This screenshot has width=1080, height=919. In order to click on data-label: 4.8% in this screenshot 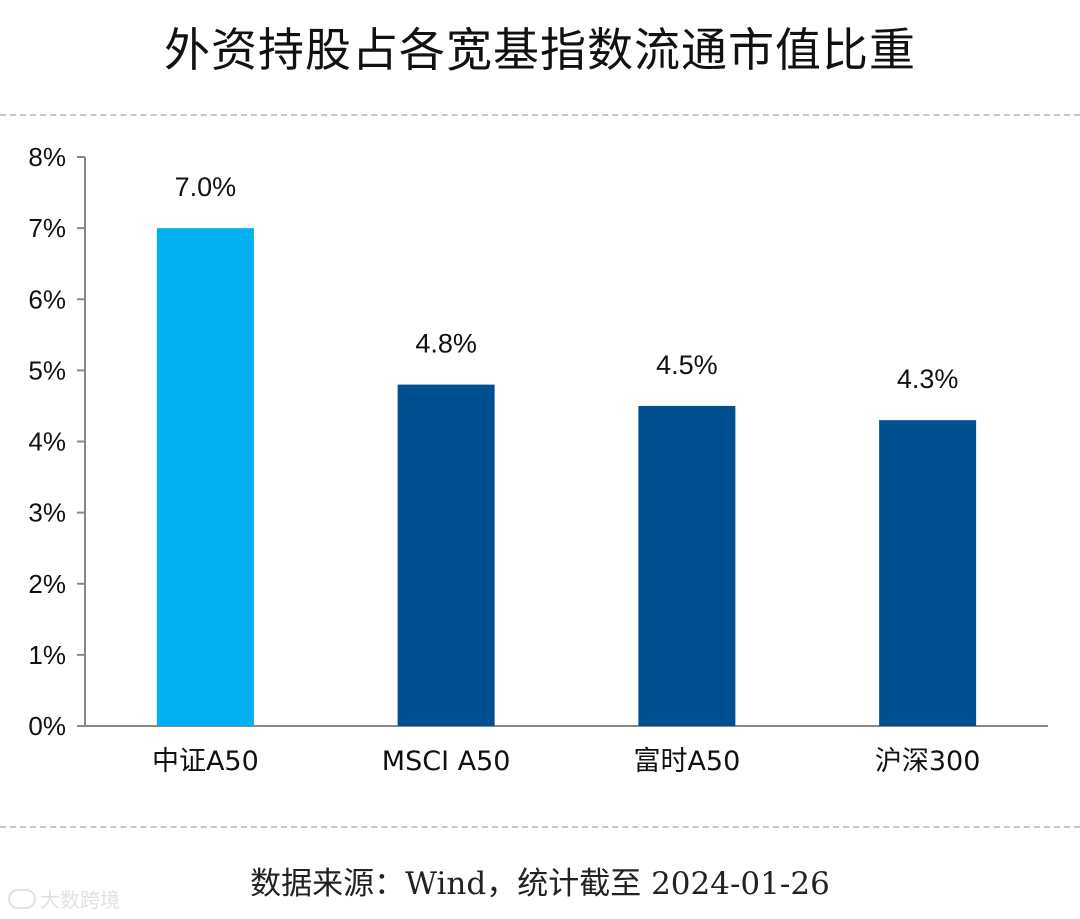, I will do `click(446, 344)`.